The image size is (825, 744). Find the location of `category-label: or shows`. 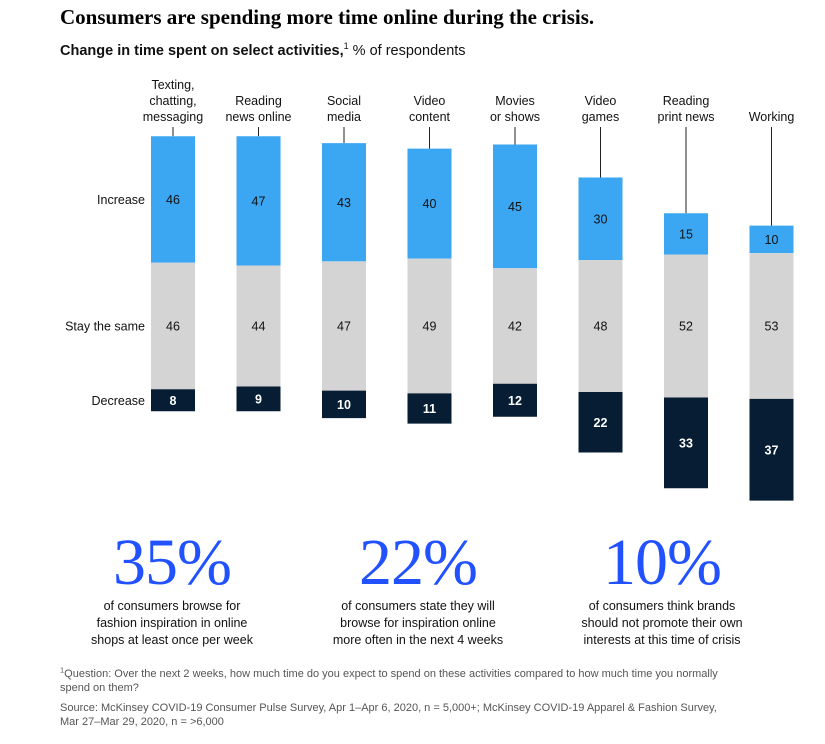

category-label: or shows is located at coordinates (515, 117).